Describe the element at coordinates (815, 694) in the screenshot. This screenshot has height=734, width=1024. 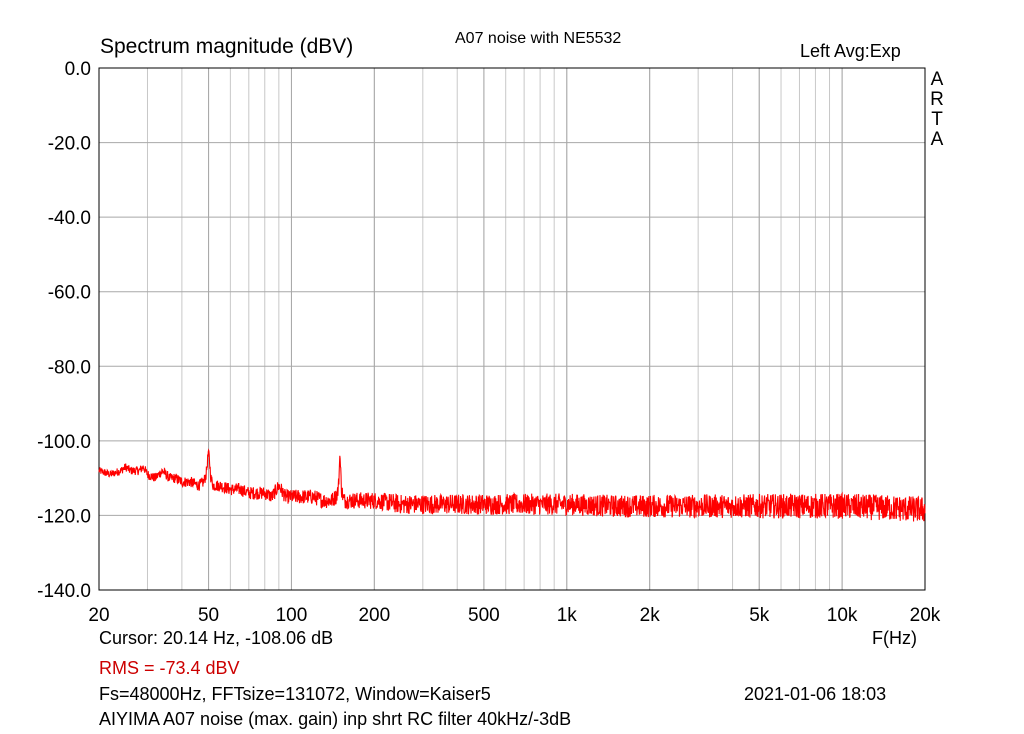
I see `timestamp: 2021-01-06 18:03` at that location.